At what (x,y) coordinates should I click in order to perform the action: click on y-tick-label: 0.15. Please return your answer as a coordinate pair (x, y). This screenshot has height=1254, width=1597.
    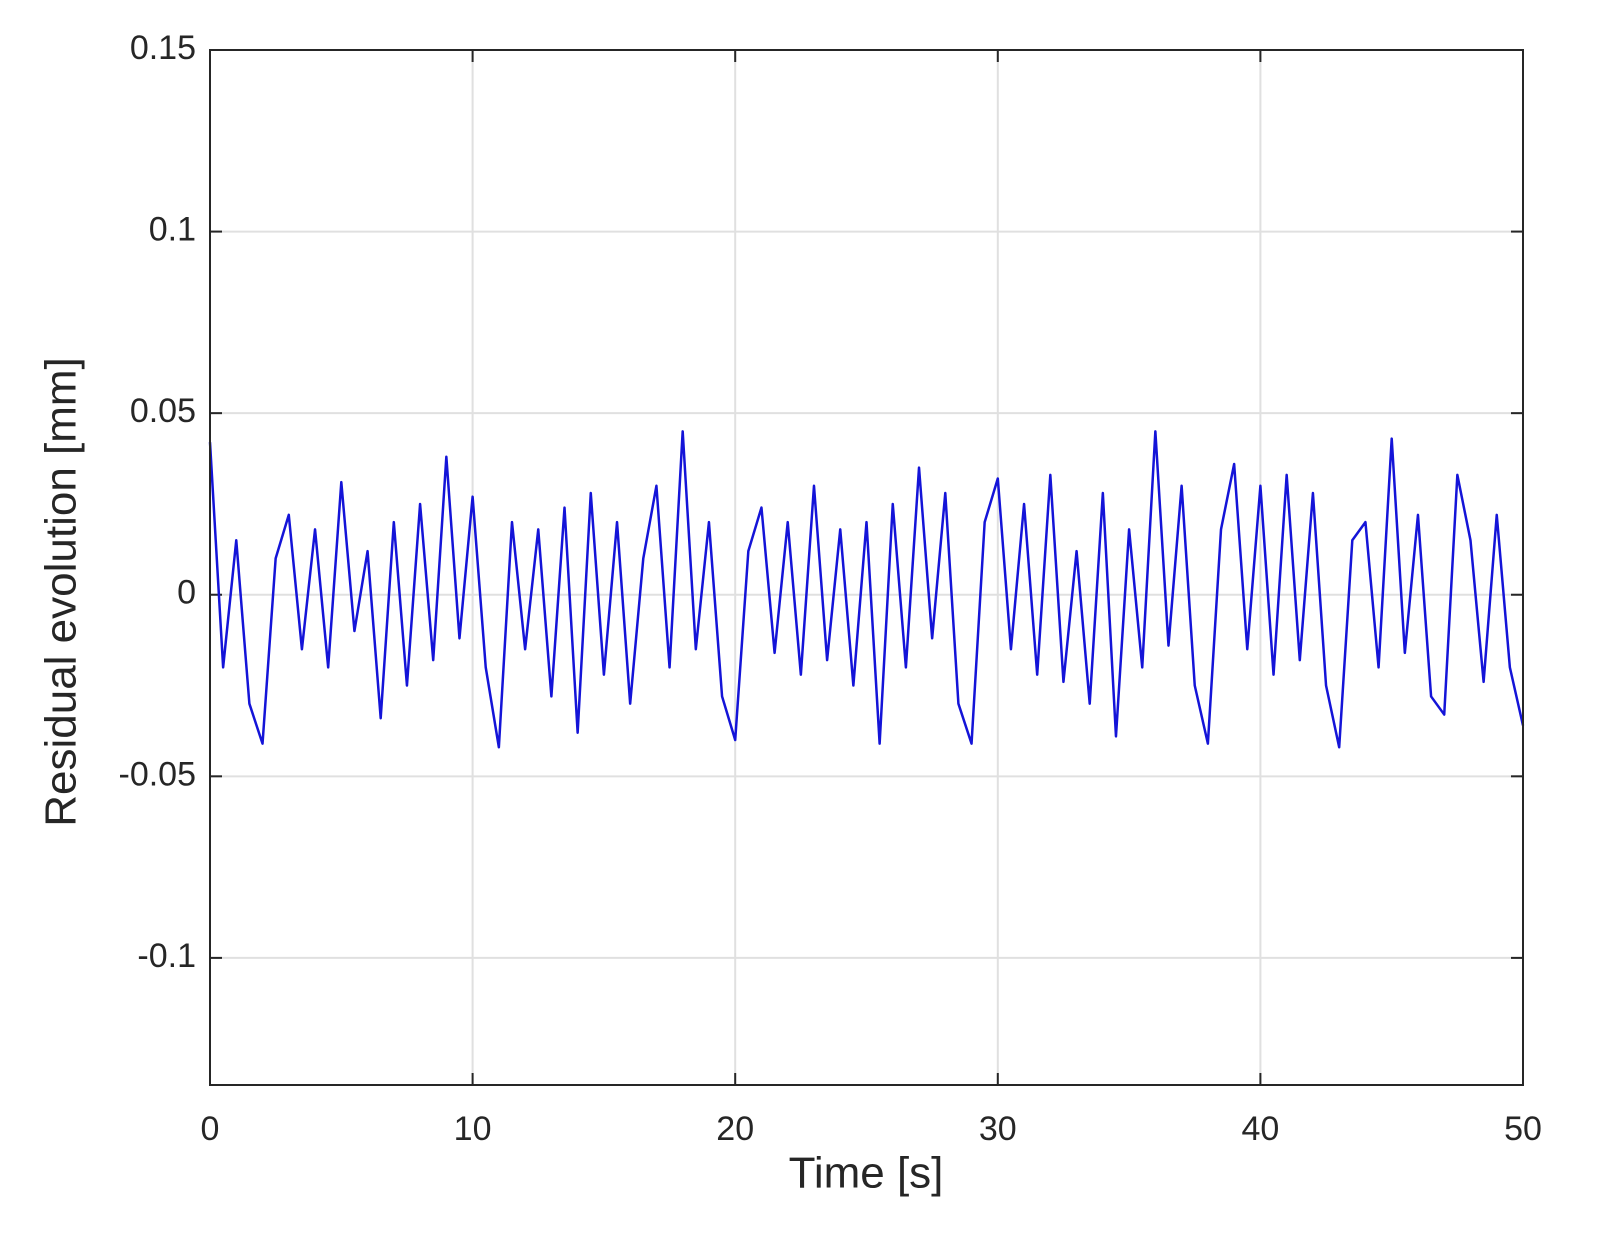
    Looking at the image, I should click on (163, 48).